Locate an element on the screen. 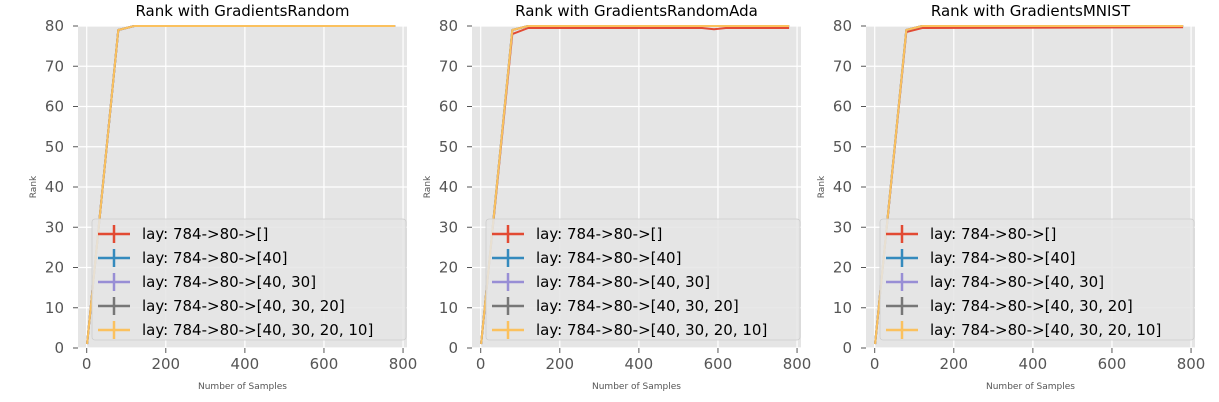  chart-title: Rank with GradientsRandomAda is located at coordinates (636, 11).